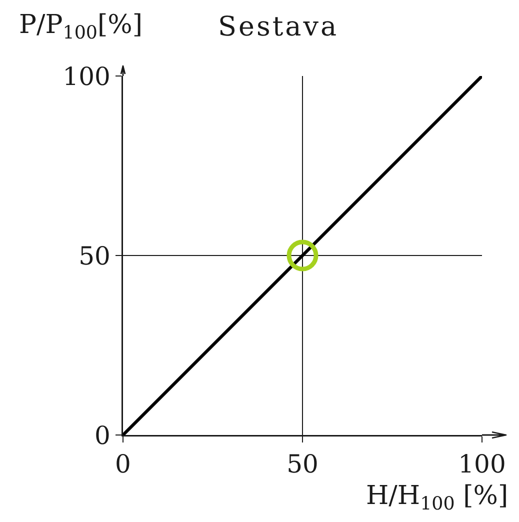 The image size is (519, 522). Describe the element at coordinates (278, 26) in the screenshot. I see `chart-title: Sestava` at that location.